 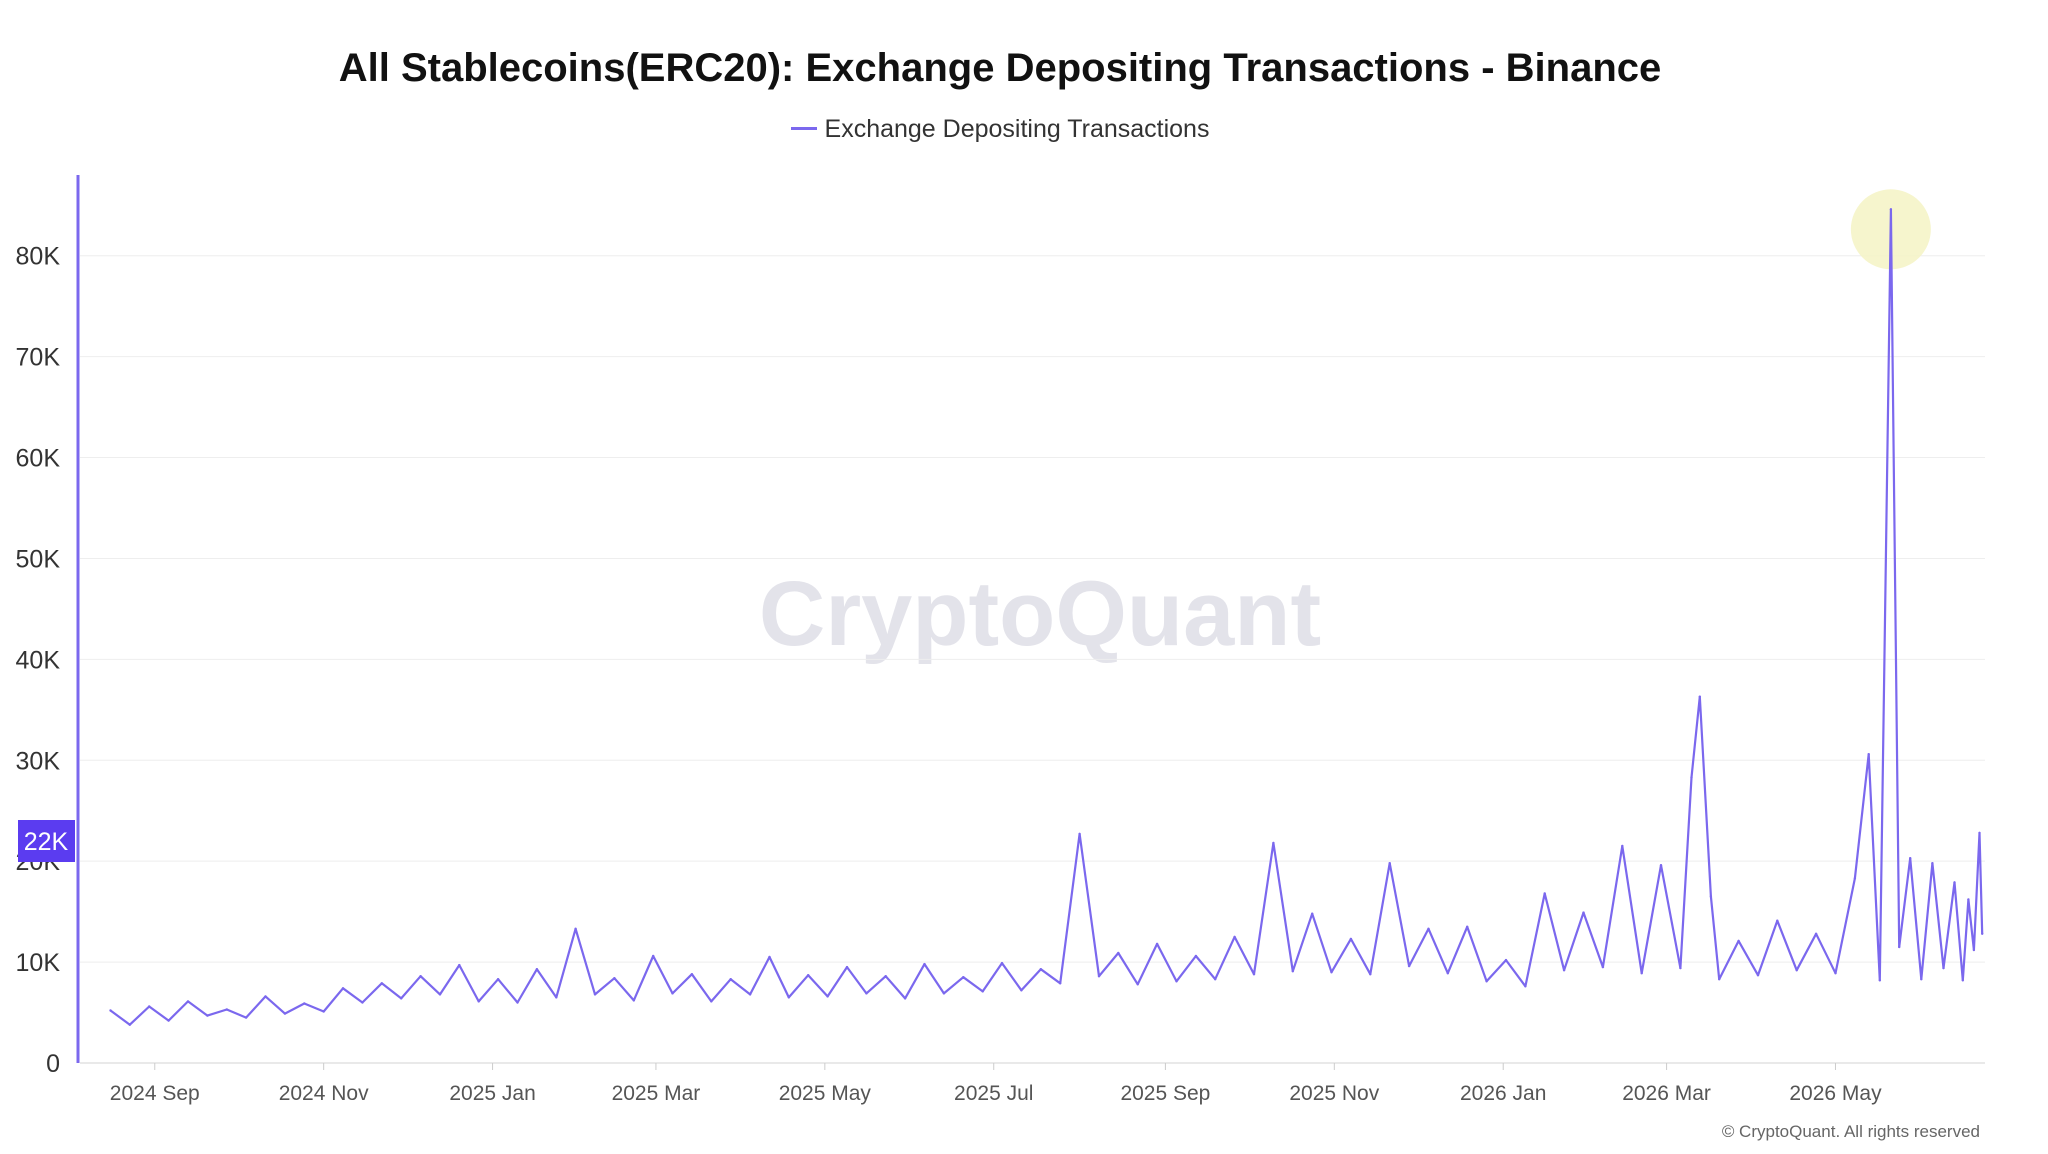 I want to click on current-value-label: 22K, so click(x=46, y=842).